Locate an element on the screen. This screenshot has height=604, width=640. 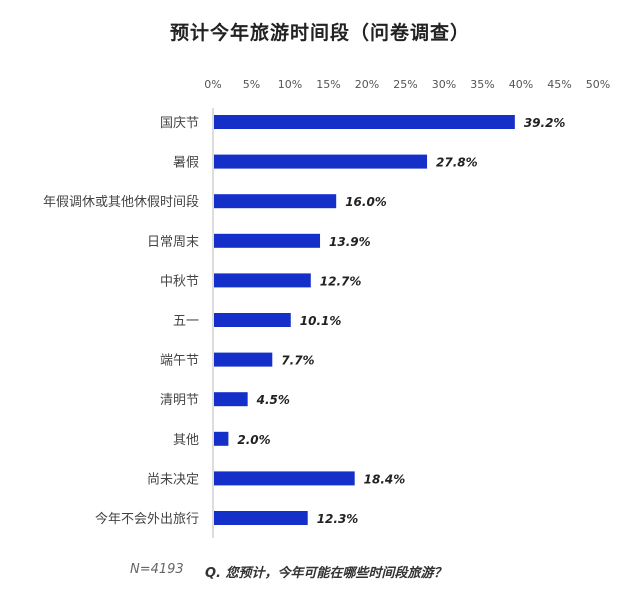
x-tick-label: 10% is located at coordinates (290, 84).